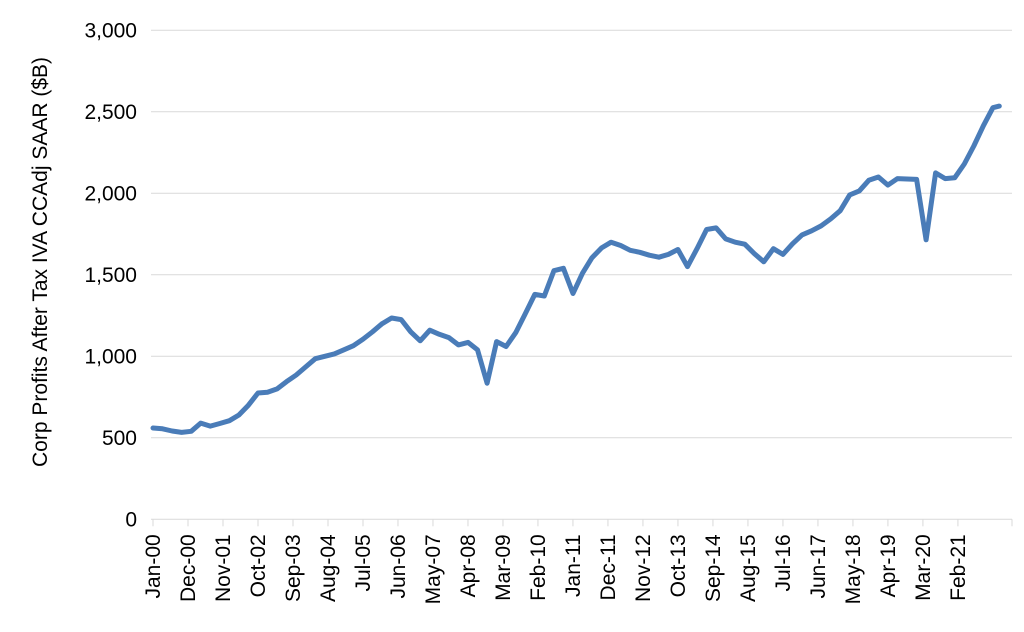 Image resolution: width=1024 pixels, height=632 pixels. Describe the element at coordinates (188, 568) in the screenshot. I see `x-tick-label: Dec-00` at that location.